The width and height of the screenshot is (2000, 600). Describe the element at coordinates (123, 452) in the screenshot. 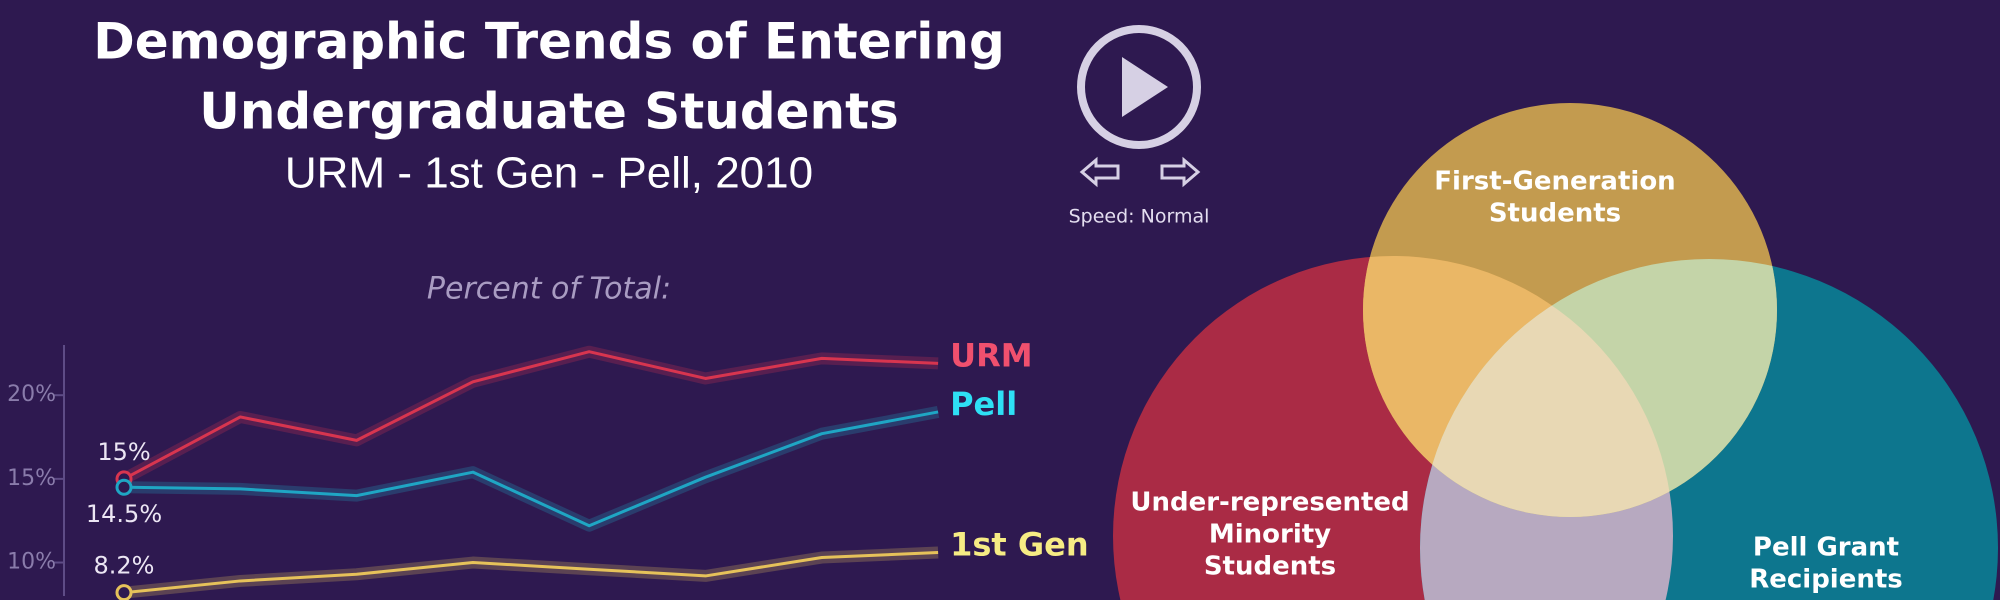

I see `value-label: 15%` at that location.